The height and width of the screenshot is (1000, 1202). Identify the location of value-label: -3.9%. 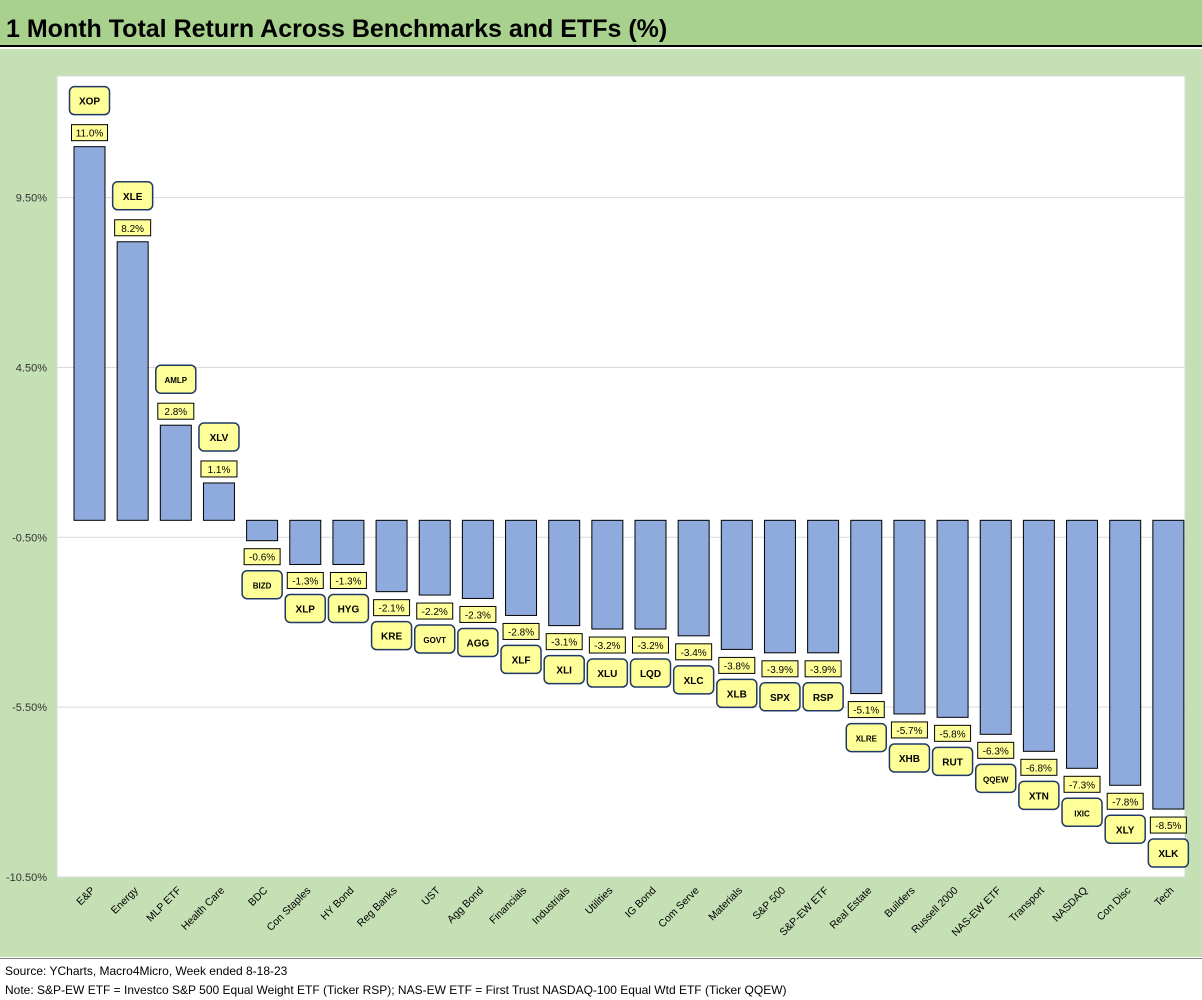
(780, 670).